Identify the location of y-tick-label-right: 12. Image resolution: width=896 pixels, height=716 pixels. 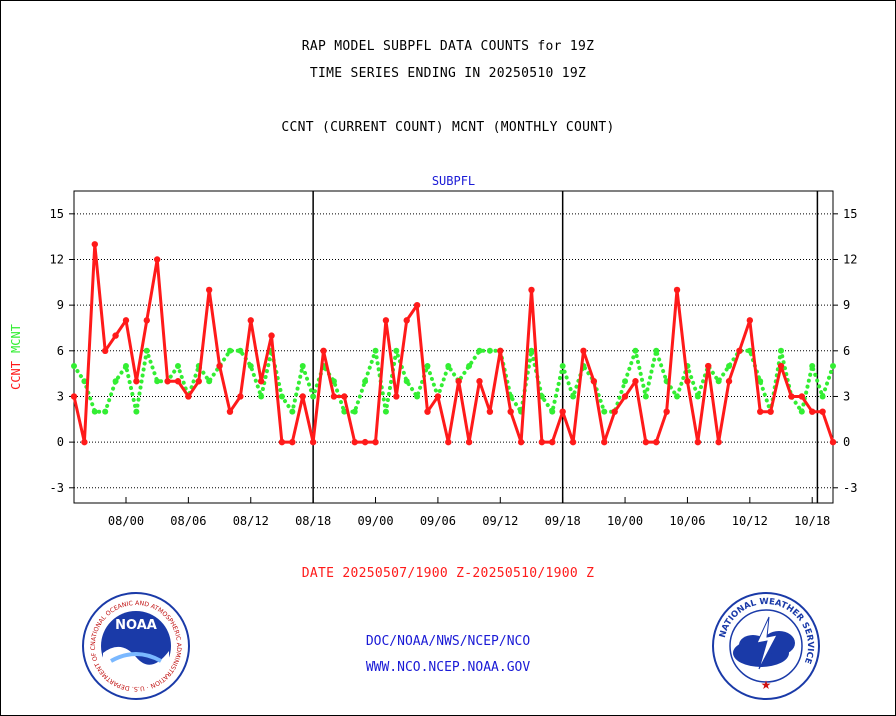
(850, 259).